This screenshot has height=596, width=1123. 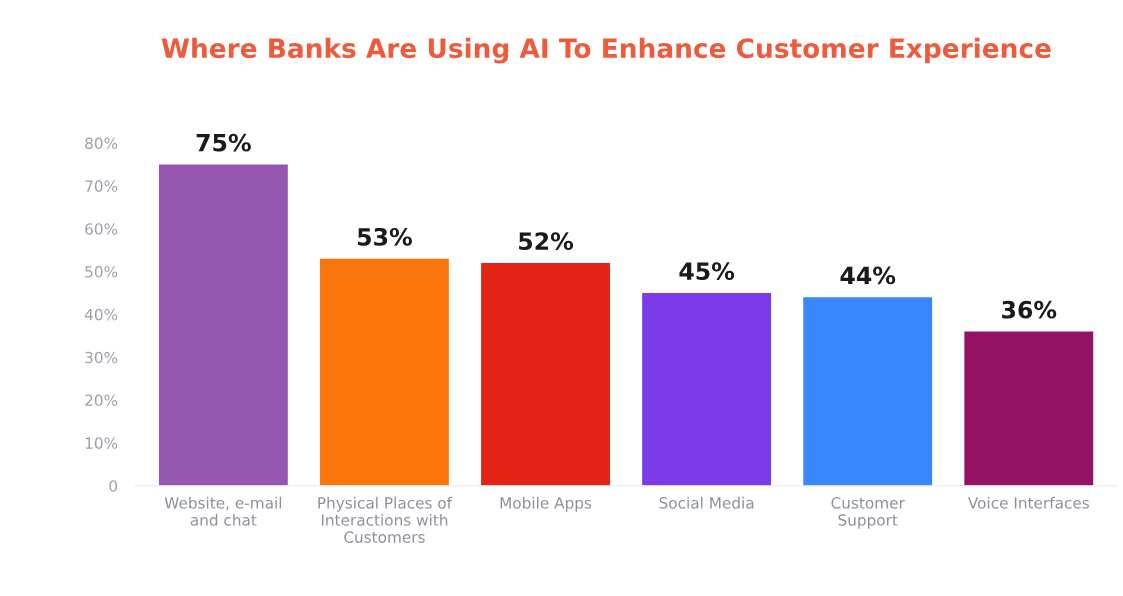 What do you see at coordinates (223, 142) in the screenshot?
I see `data-label: 75%` at bounding box center [223, 142].